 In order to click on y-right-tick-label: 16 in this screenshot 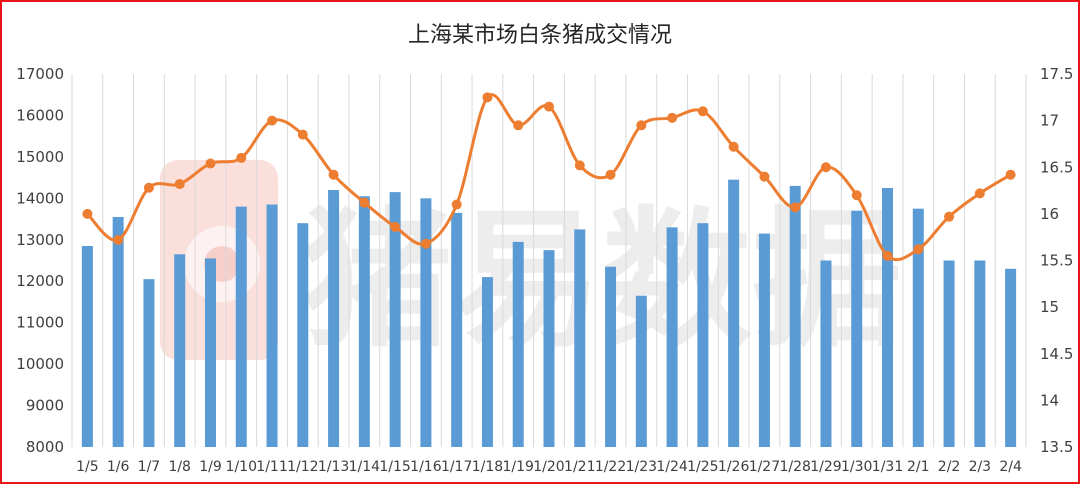, I will do `click(1049, 214)`.